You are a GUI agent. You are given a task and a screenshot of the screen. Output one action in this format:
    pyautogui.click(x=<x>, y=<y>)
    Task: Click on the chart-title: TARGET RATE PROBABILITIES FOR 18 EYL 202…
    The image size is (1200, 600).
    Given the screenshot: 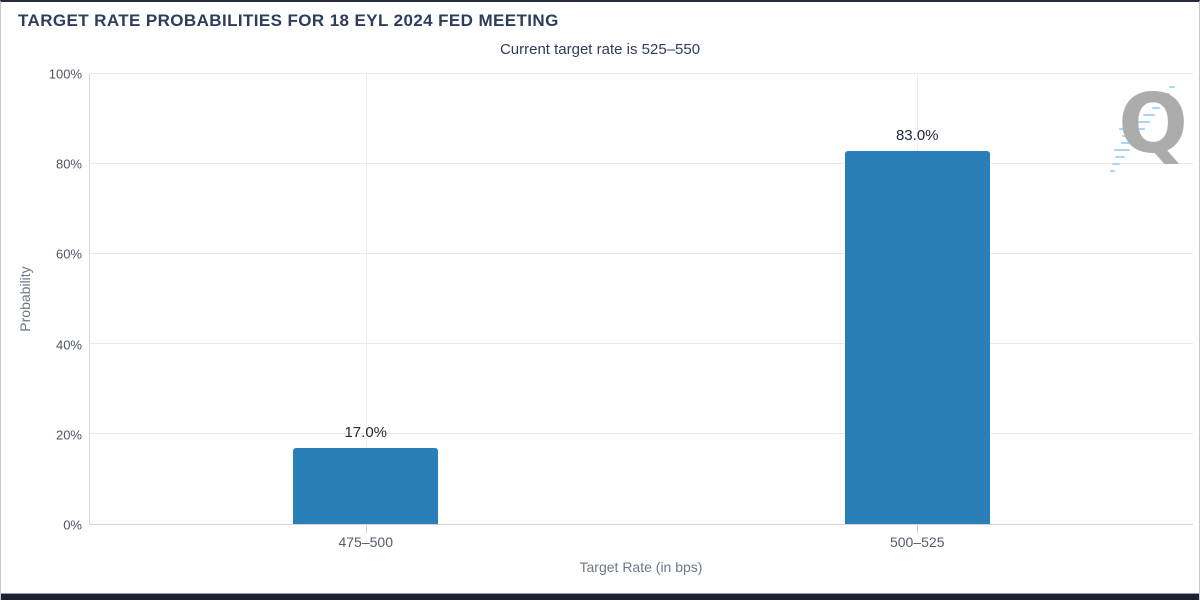 What is the action you would take?
    pyautogui.click(x=288, y=20)
    